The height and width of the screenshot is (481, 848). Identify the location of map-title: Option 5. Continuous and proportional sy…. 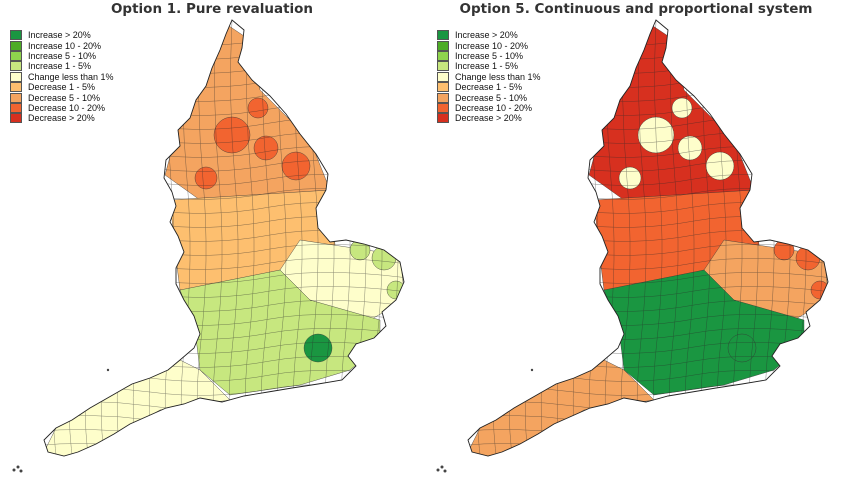
(636, 9).